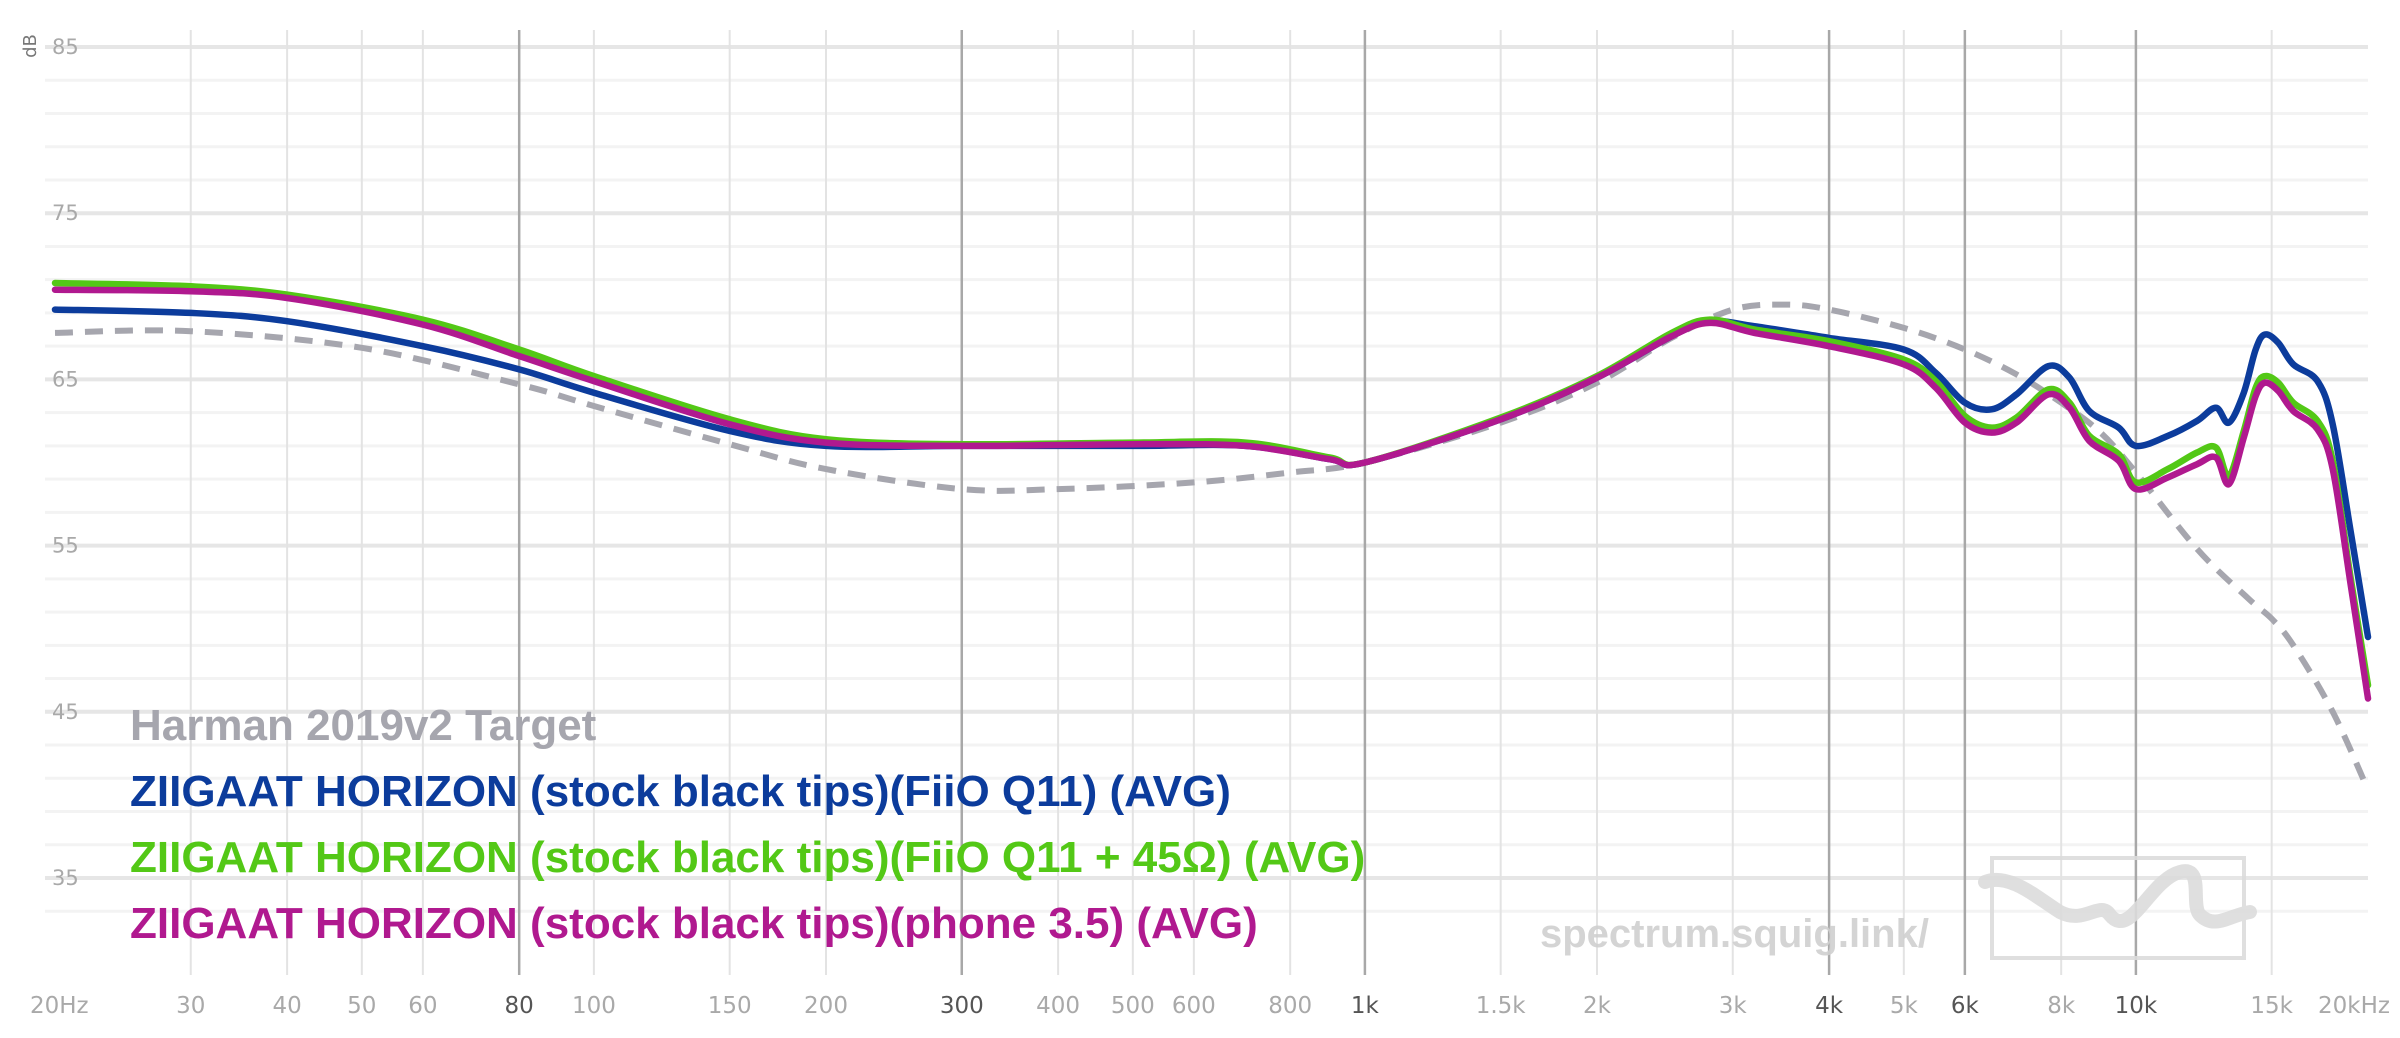 Image resolution: width=2400 pixels, height=1038 pixels. I want to click on legend-entry: Harman 2019v2 Target, so click(363, 725).